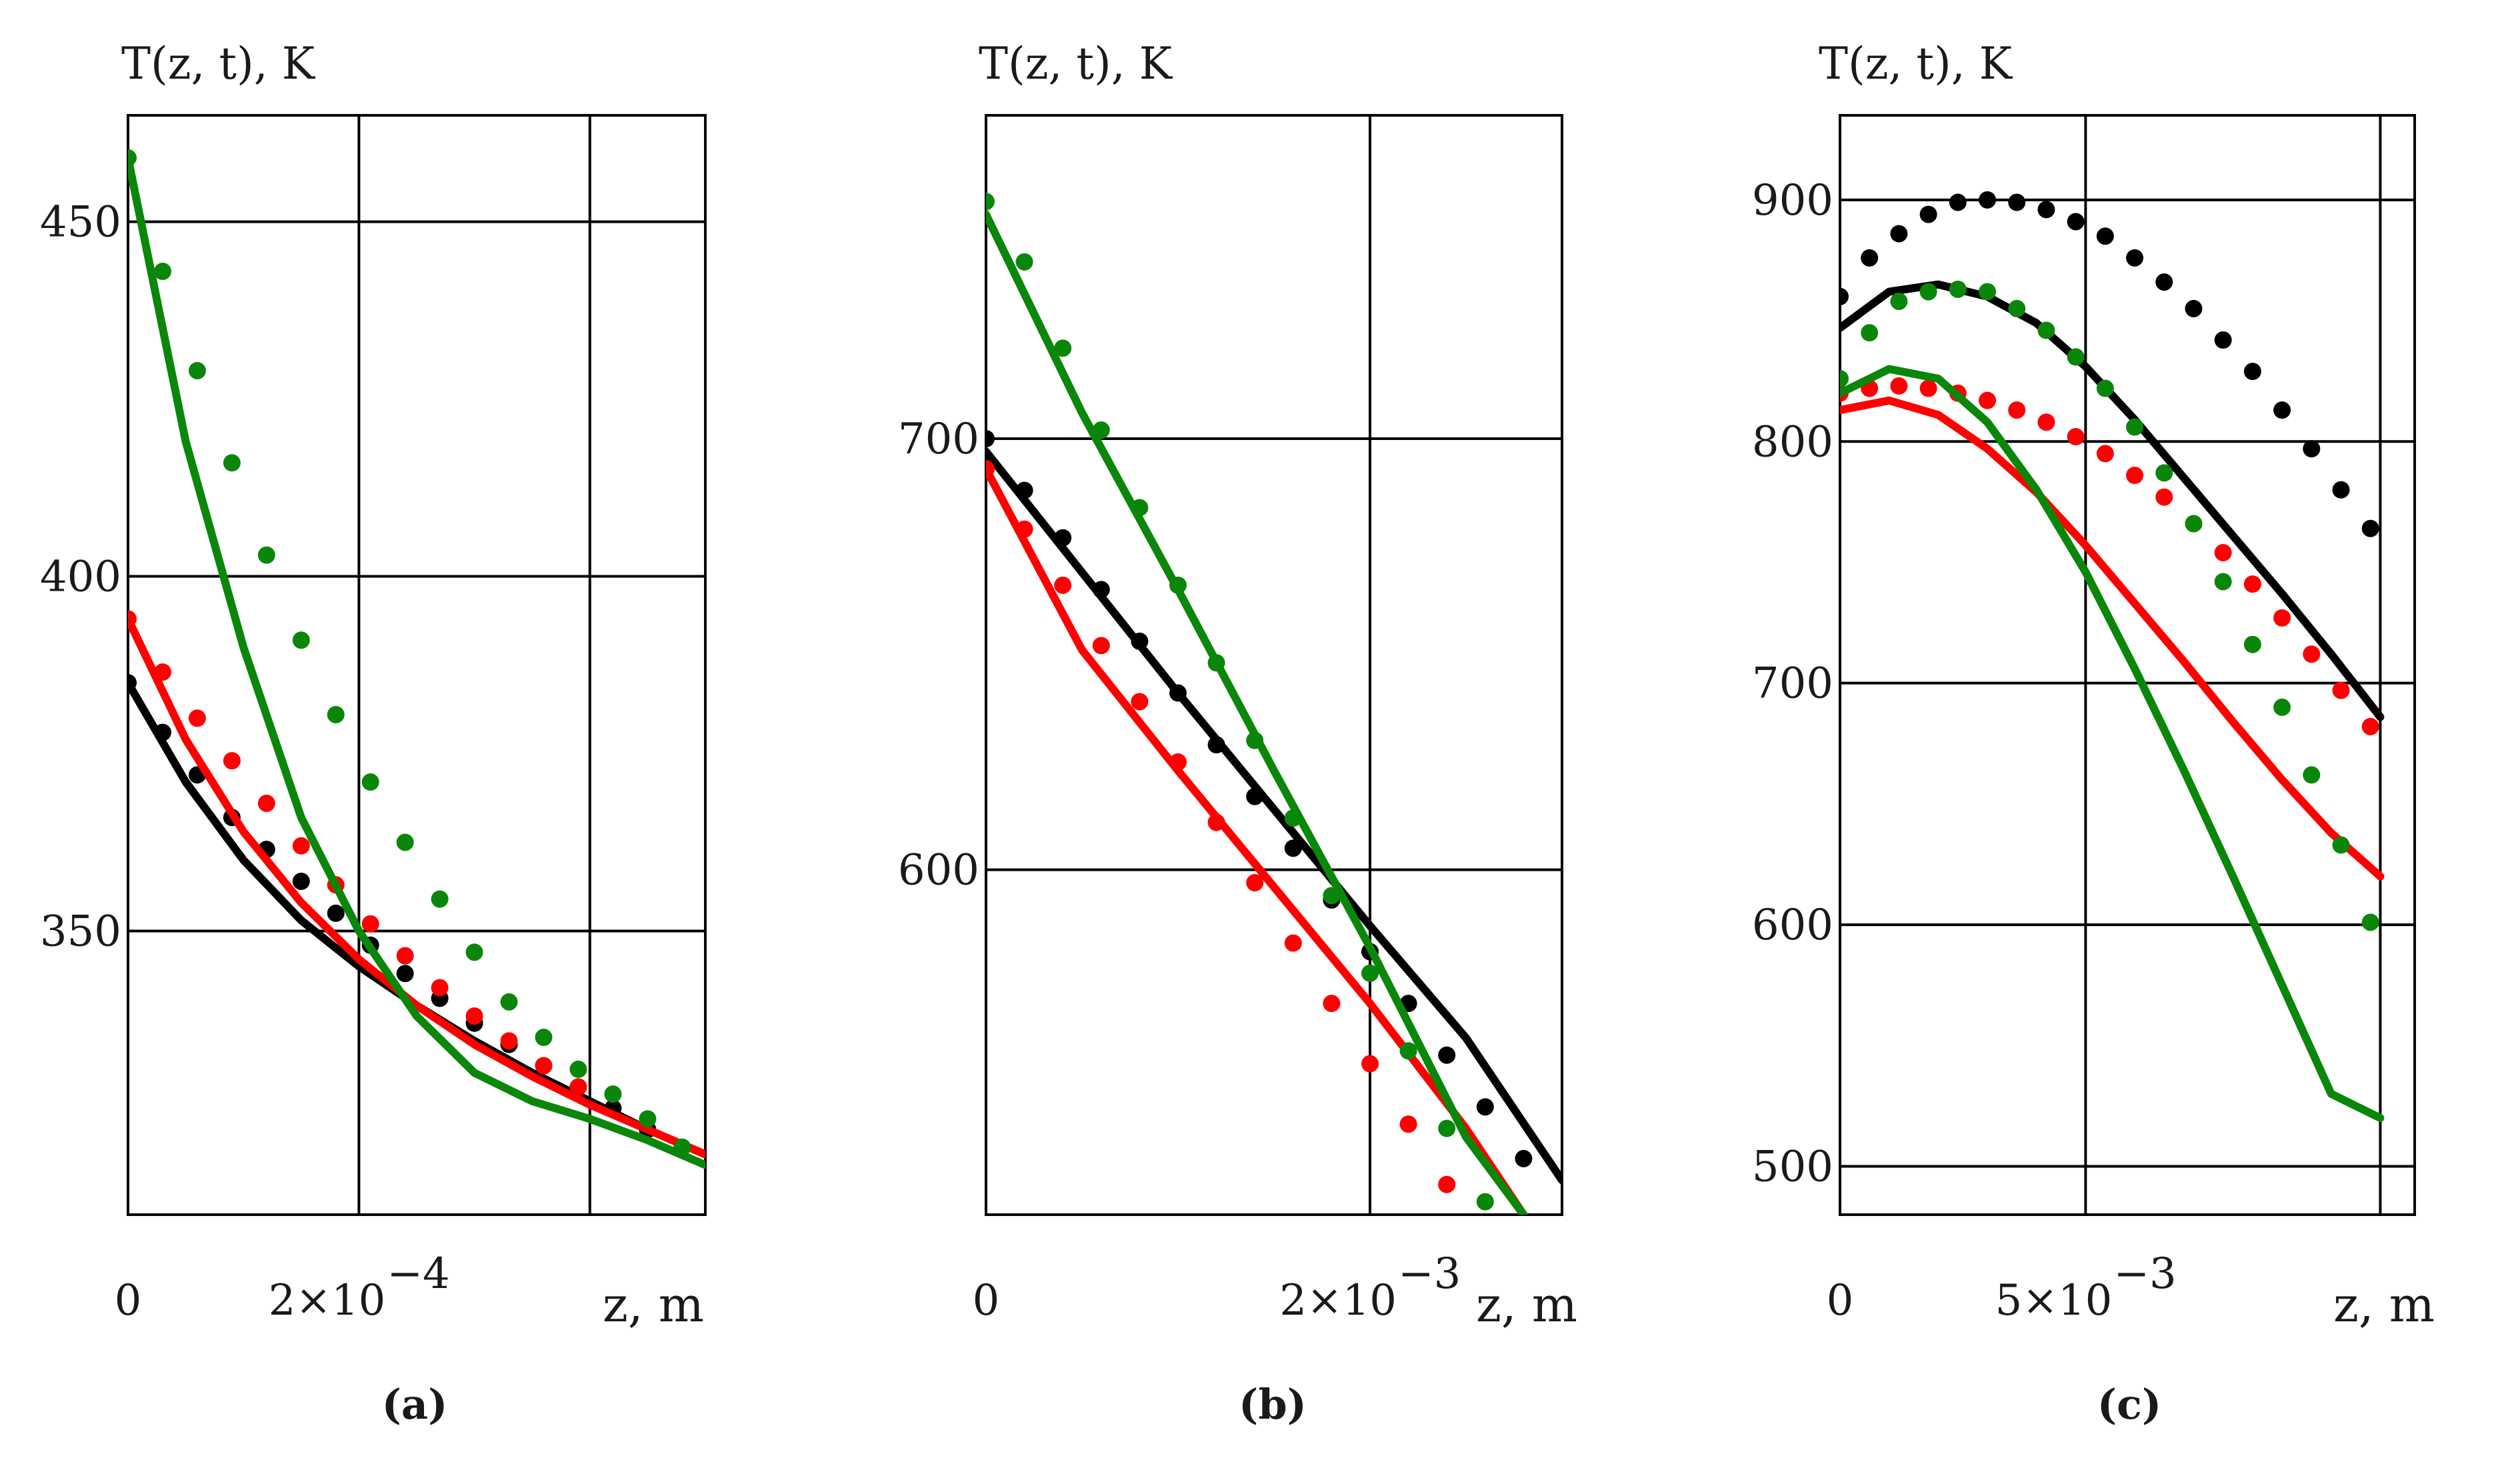 This screenshot has width=2502, height=1484. What do you see at coordinates (128, 1300) in the screenshot?
I see `panel-a-xtick-label-0: 0` at bounding box center [128, 1300].